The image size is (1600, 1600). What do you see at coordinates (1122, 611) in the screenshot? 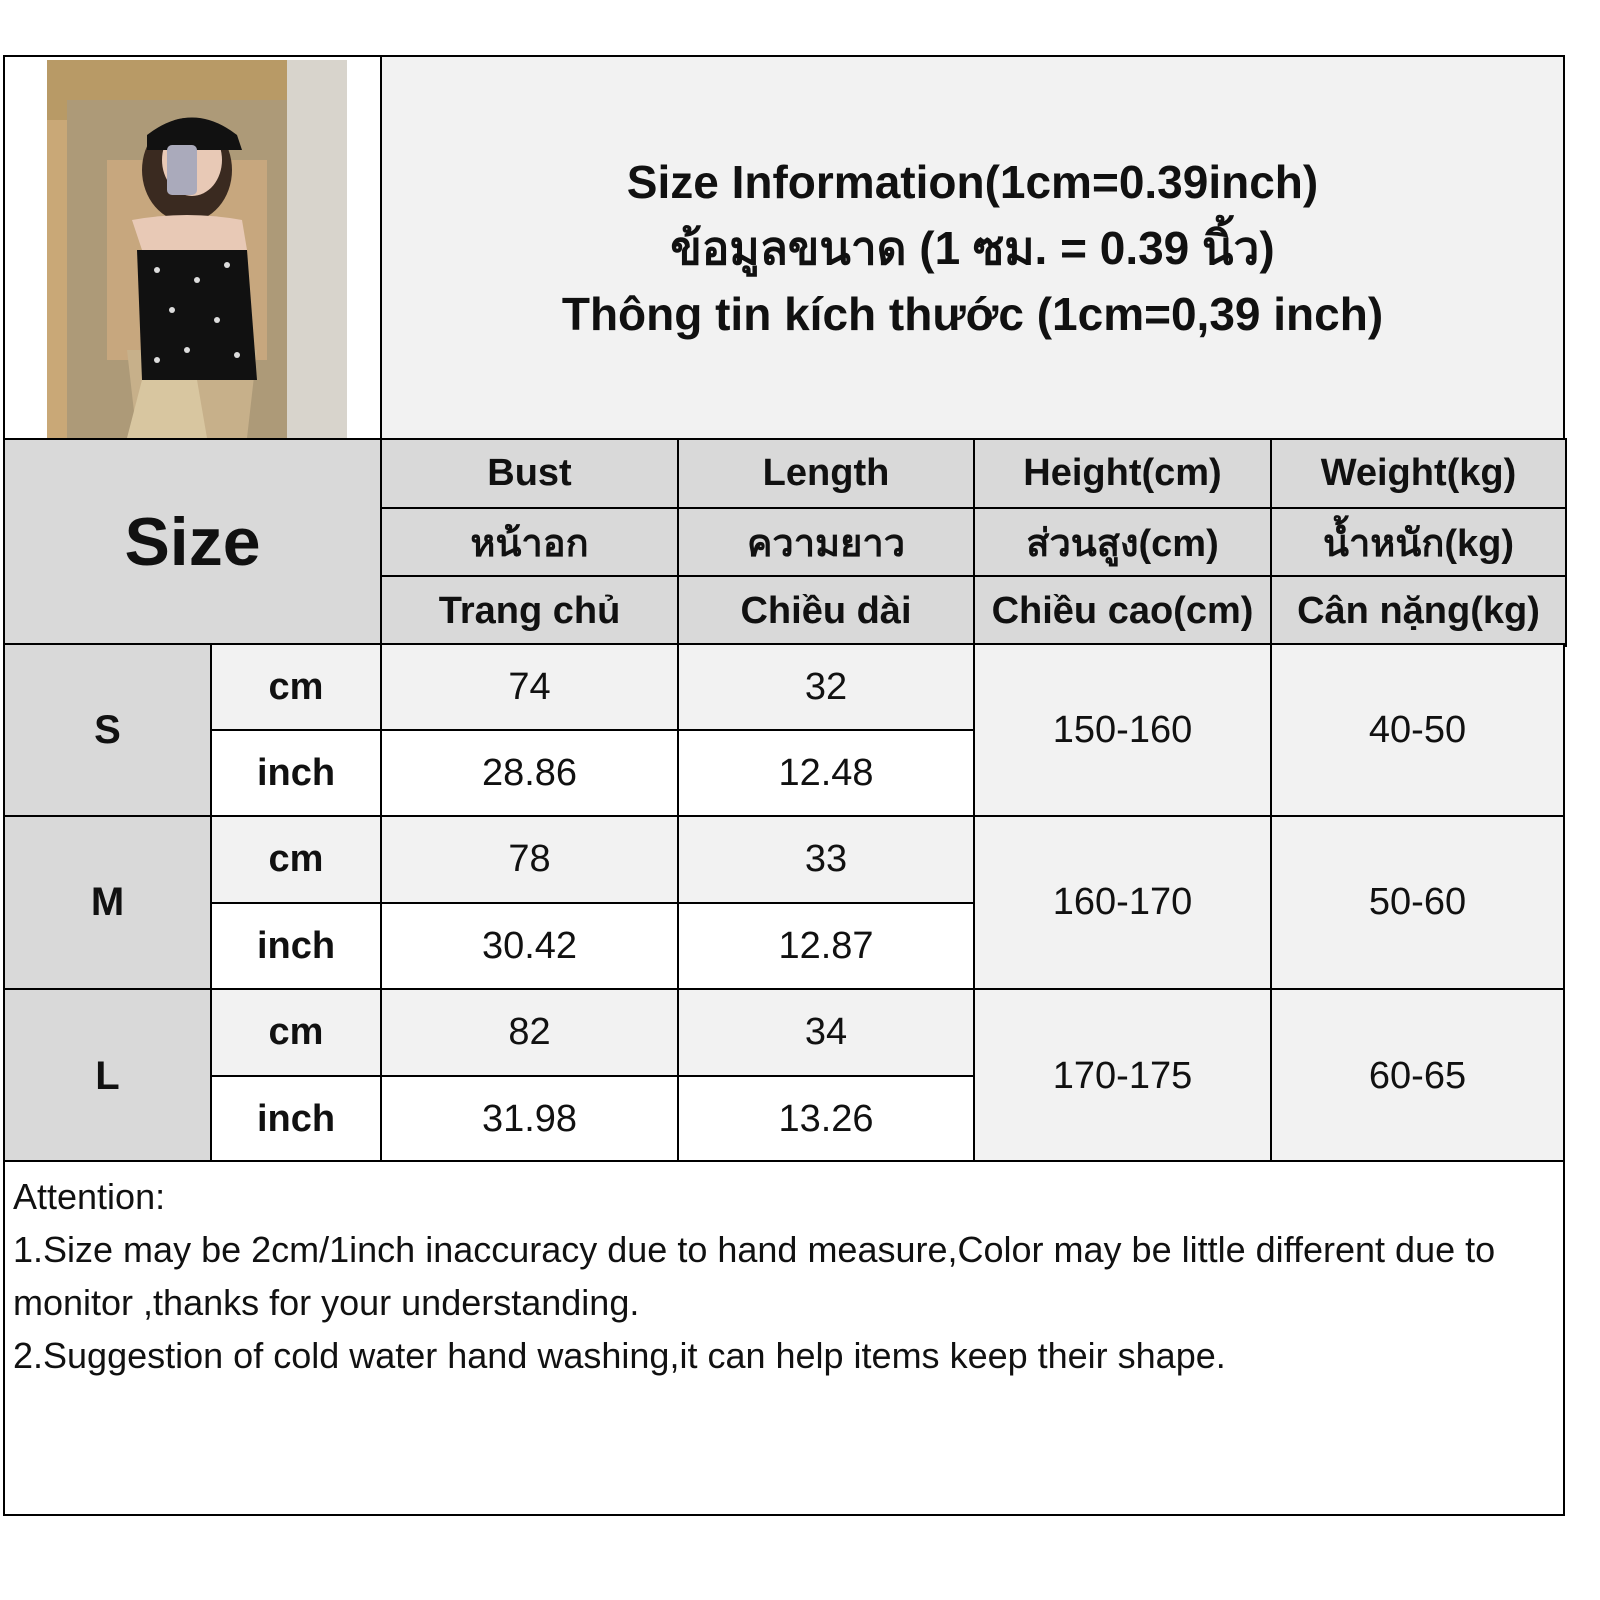
I see `header-height-vi: Chiều cao(cm)` at bounding box center [1122, 611].